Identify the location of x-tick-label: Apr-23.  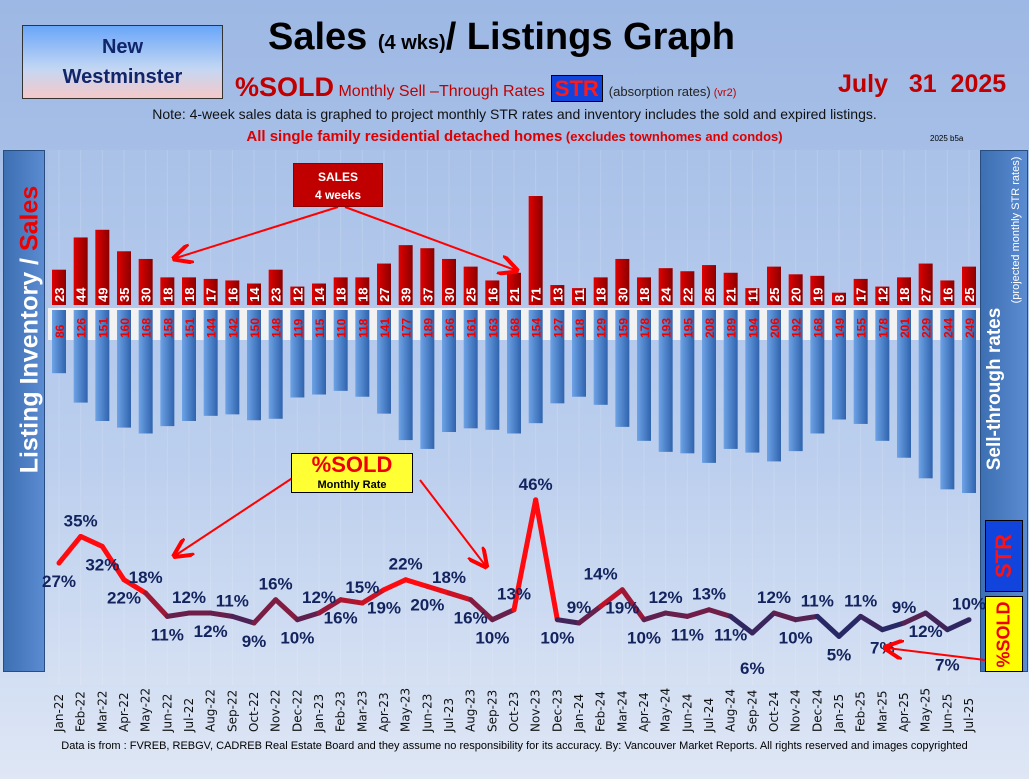
(384, 712).